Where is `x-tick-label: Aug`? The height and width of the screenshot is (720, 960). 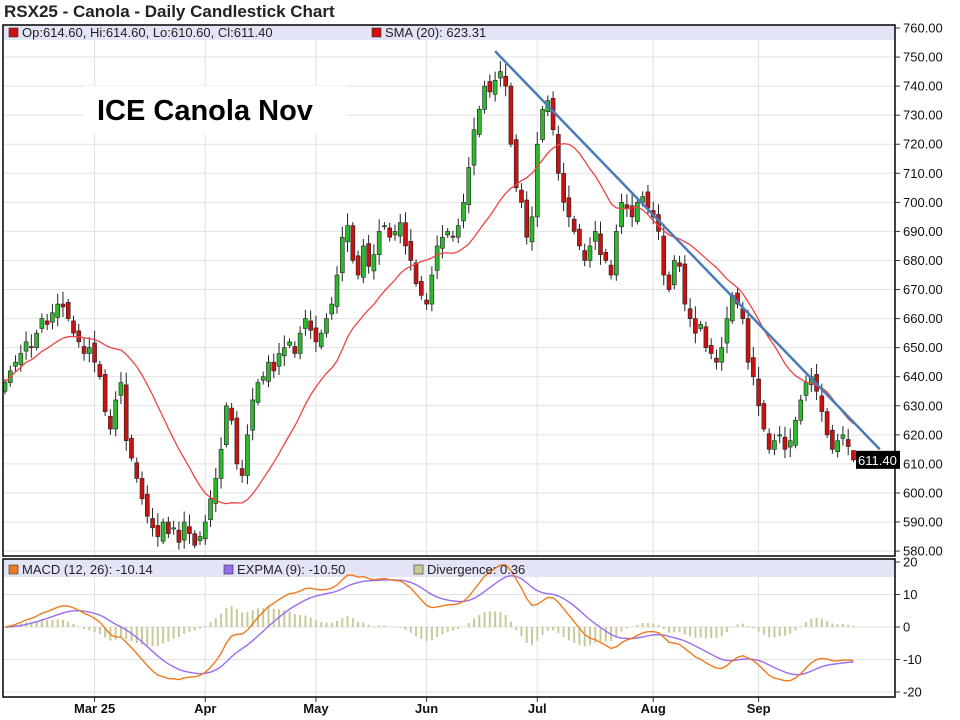 x-tick-label: Aug is located at coordinates (653, 708).